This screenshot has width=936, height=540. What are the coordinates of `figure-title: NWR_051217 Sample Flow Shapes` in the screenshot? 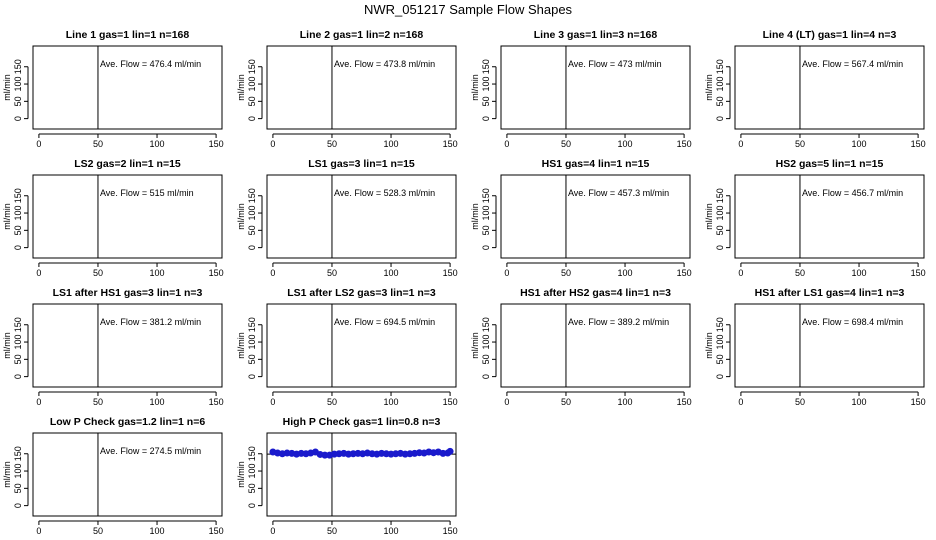 It's located at (468, 9).